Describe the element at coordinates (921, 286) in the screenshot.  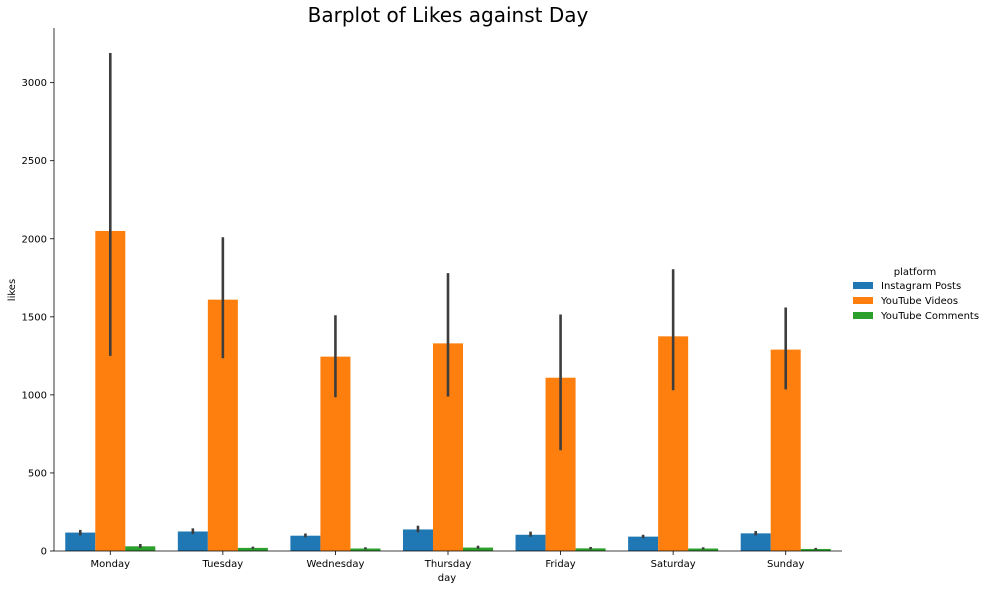
I see `legend-label: Instagram Posts` at that location.